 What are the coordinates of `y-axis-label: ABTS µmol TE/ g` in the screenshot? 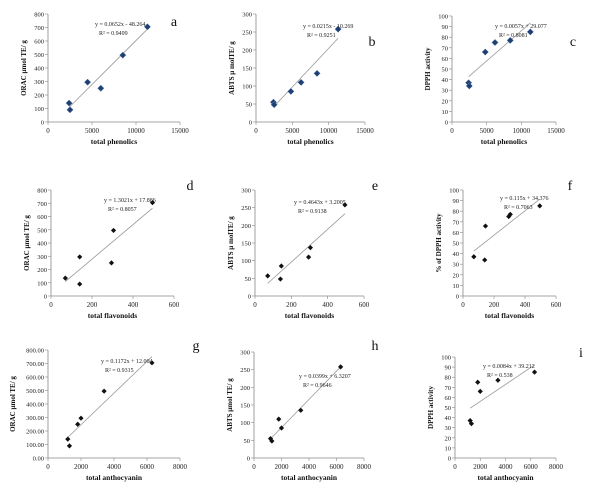 It's located at (230, 405).